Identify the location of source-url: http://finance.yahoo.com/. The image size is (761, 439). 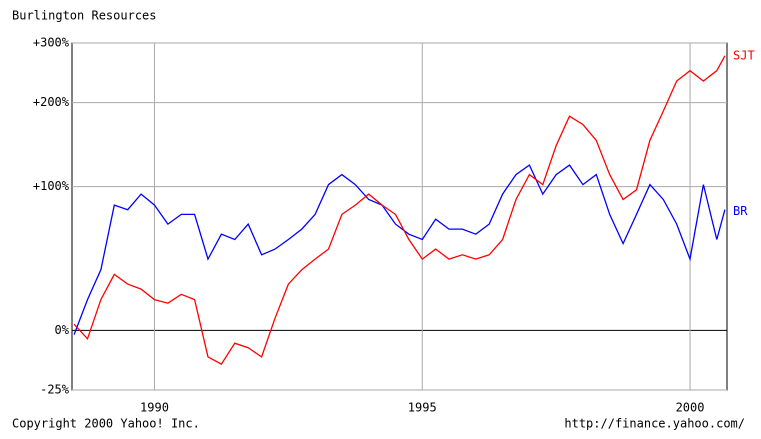
(654, 424).